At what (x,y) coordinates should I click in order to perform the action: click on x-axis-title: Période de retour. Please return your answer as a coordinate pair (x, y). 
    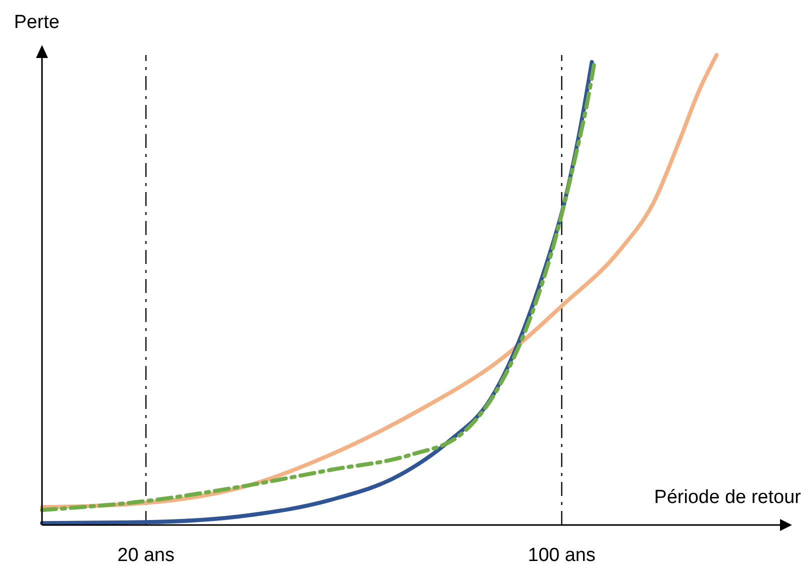
    Looking at the image, I should click on (728, 497).